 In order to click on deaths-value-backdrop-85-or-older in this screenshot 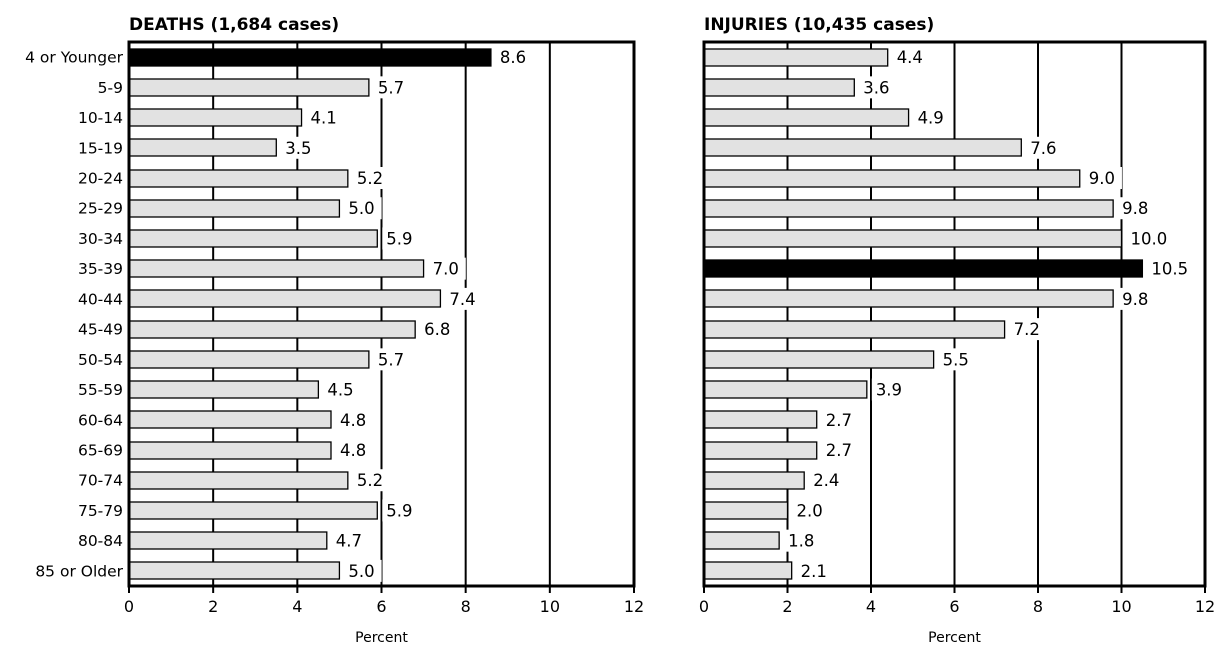, I will do `click(363, 570)`.